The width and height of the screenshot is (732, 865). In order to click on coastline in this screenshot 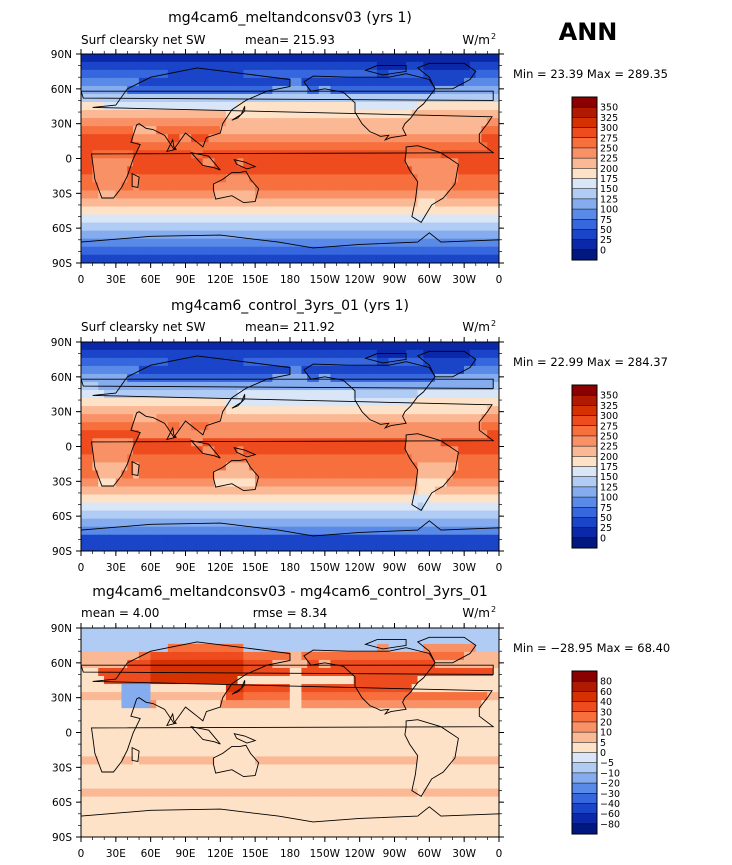, I will do `click(287, 95)`.